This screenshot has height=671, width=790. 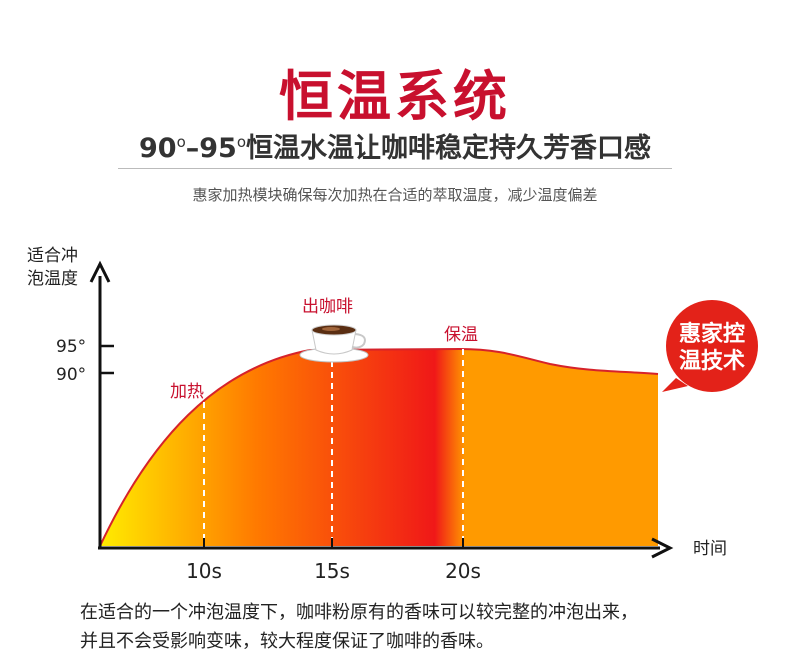 I want to click on subtitle-high-temp: 95, so click(x=218, y=148).